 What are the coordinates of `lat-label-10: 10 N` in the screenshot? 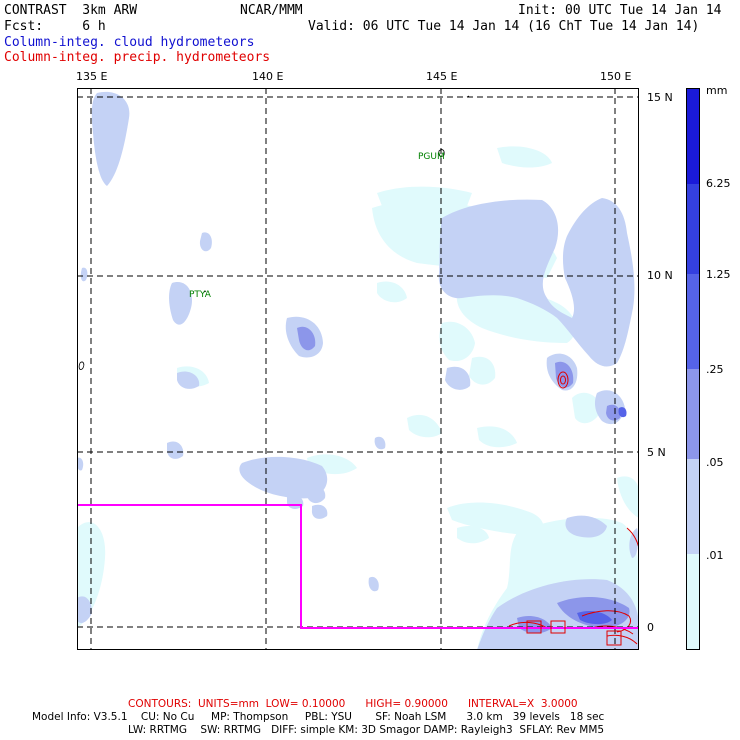 It's located at (660, 275).